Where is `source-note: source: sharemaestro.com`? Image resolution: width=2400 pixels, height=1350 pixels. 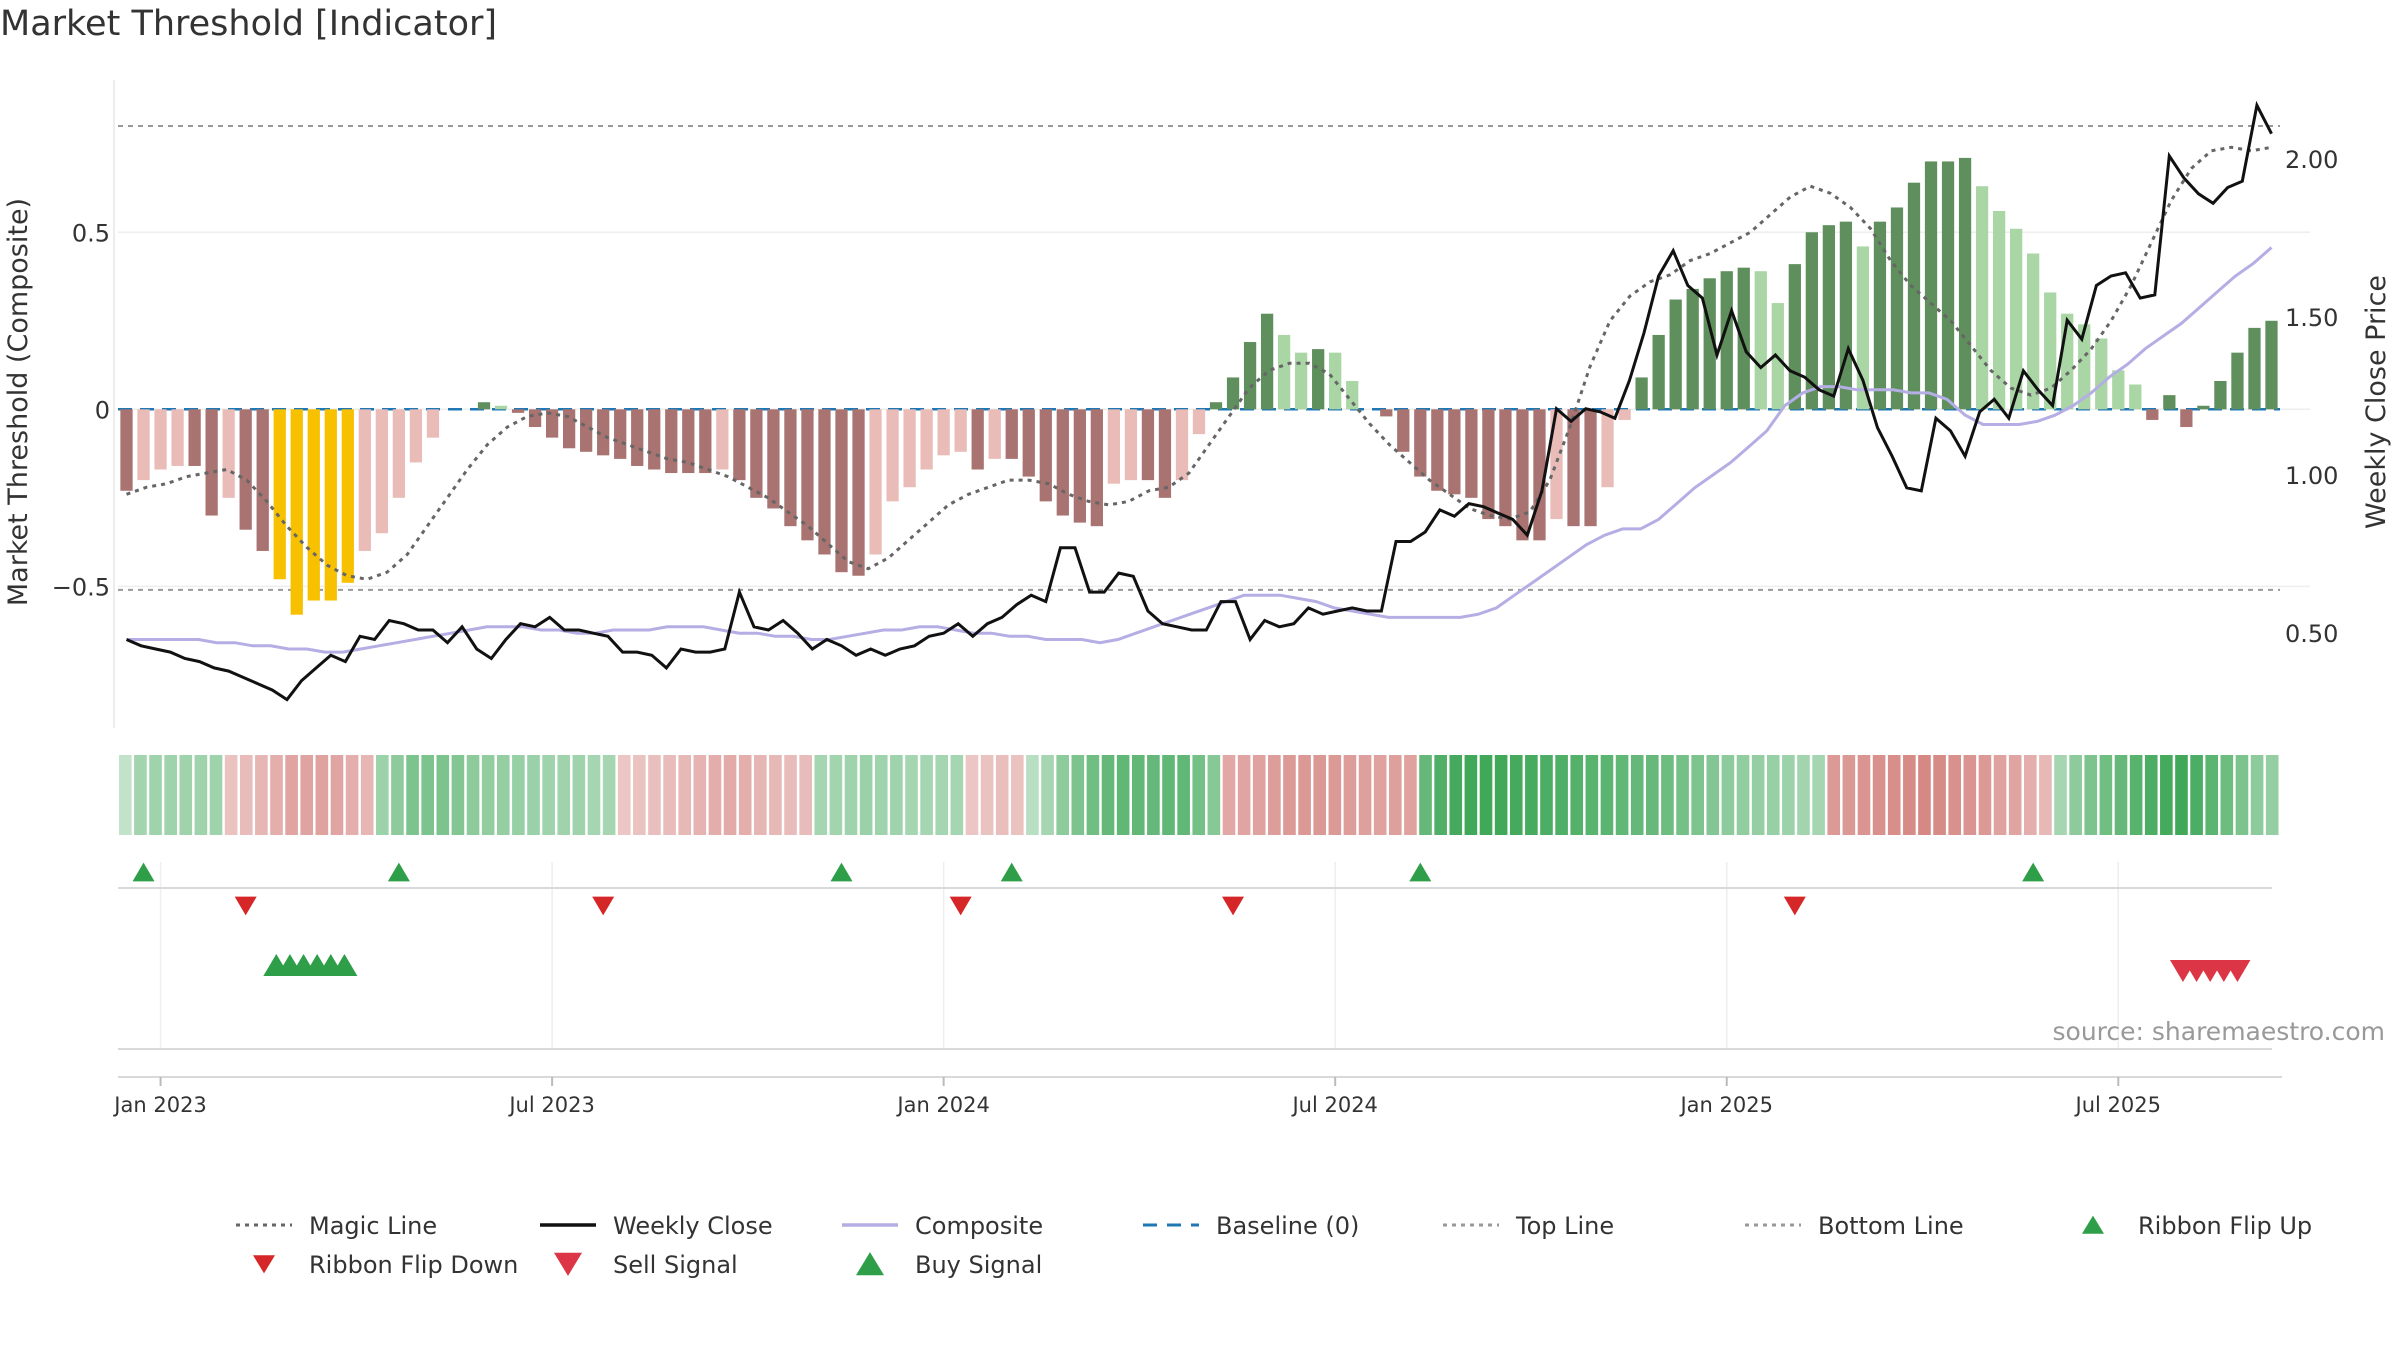
source-note: source: sharemaestro.com is located at coordinates (2219, 1031).